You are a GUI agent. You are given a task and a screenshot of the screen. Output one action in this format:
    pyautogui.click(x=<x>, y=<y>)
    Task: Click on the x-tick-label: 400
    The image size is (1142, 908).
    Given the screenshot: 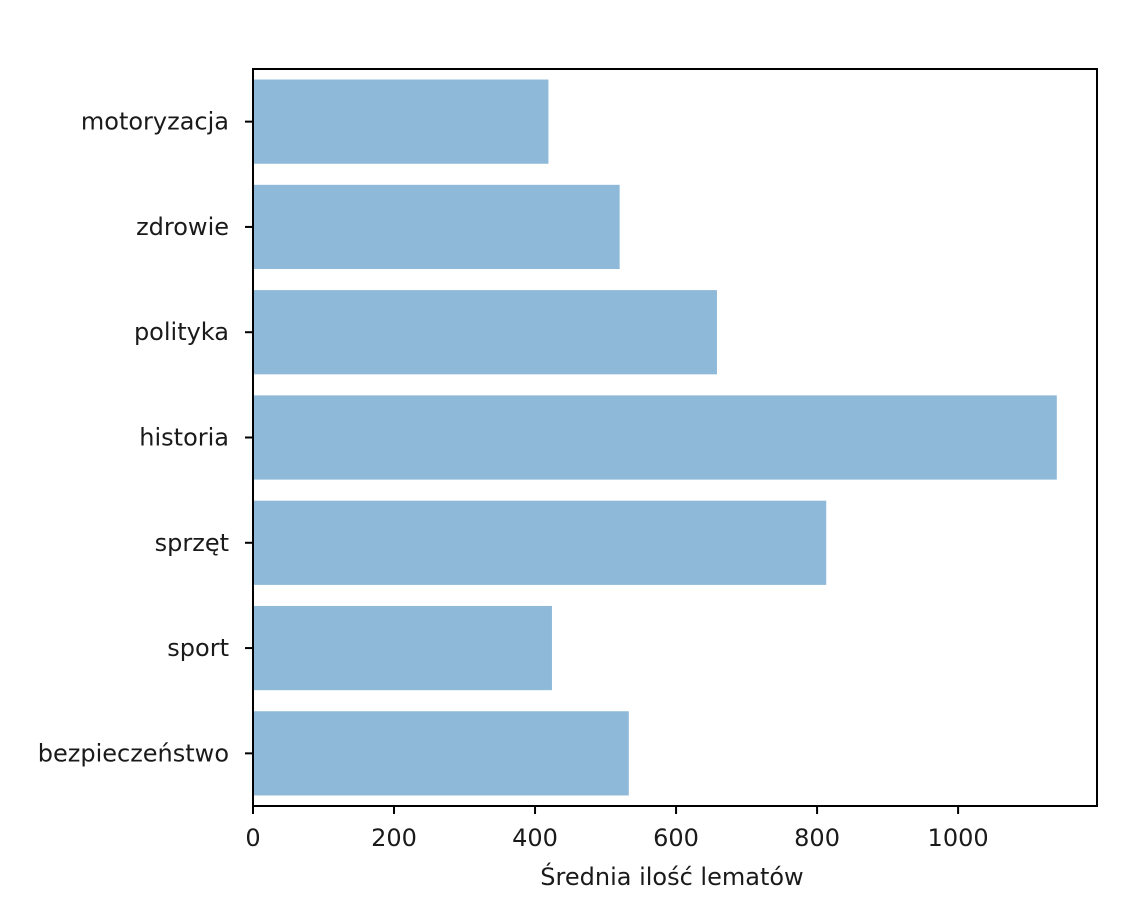 What is the action you would take?
    pyautogui.click(x=535, y=838)
    